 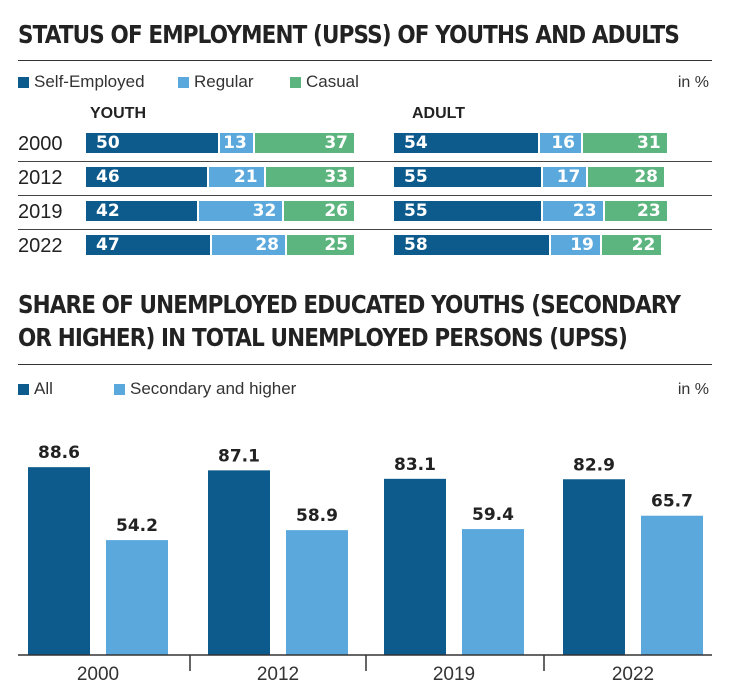 What do you see at coordinates (332, 81) in the screenshot?
I see `legend-label: Casual` at bounding box center [332, 81].